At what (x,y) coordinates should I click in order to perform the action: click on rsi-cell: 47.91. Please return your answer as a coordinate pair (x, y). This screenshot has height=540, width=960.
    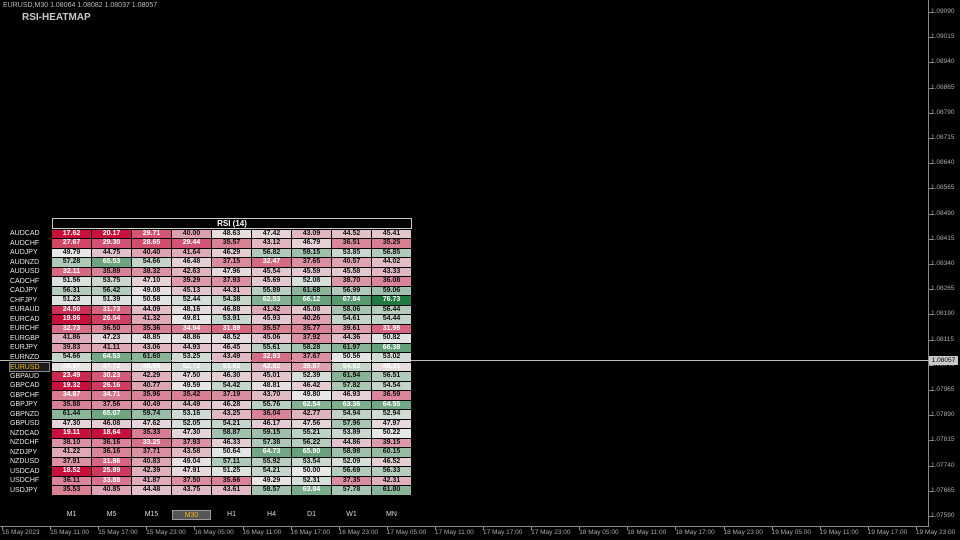
    Looking at the image, I should click on (191, 471).